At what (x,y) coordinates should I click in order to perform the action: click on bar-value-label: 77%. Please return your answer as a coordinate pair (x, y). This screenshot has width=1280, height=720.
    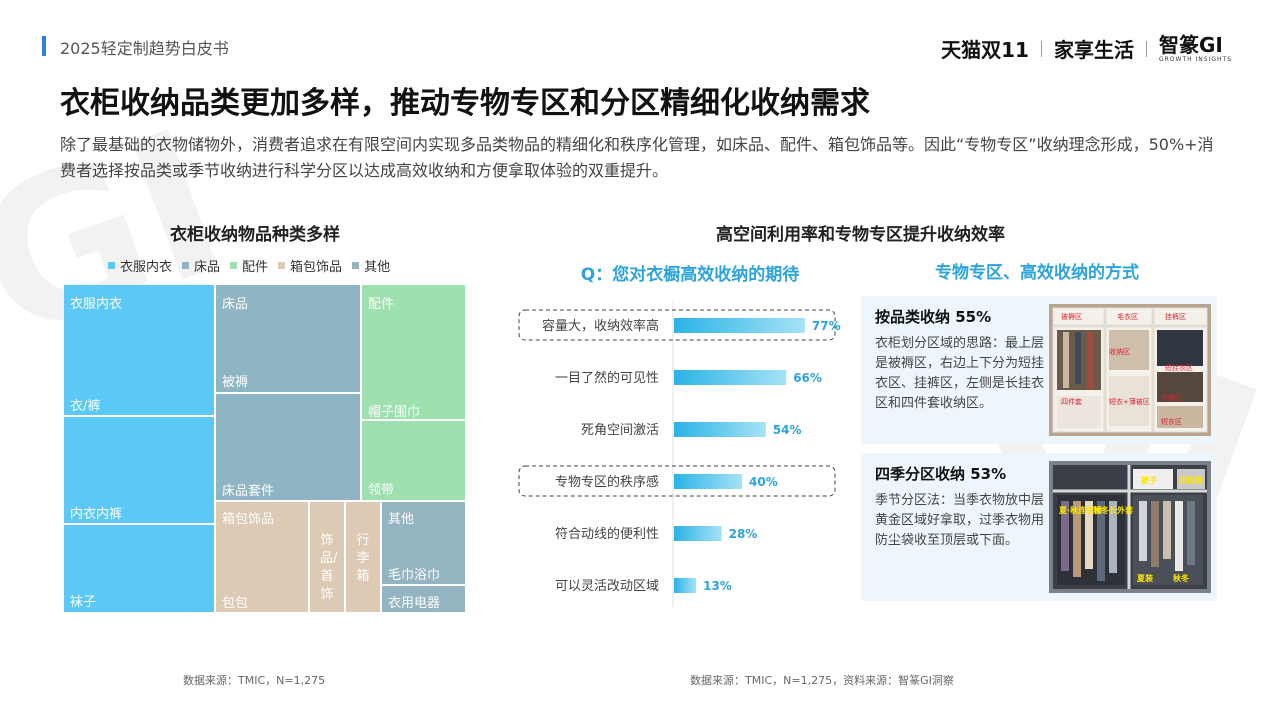
    Looking at the image, I should click on (826, 326).